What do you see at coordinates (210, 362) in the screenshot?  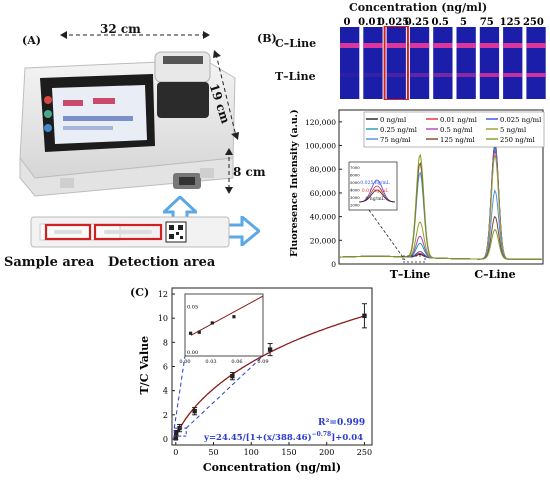 I see `inset-x-tick-label: 0.03` at bounding box center [210, 362].